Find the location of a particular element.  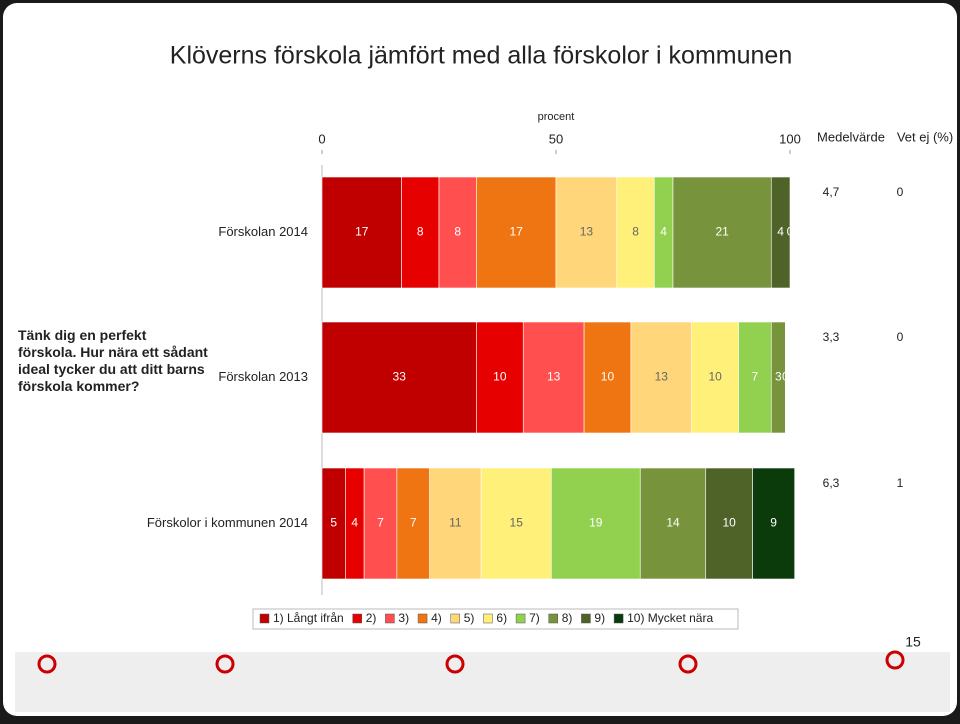

legend-label: 8) is located at coordinates (567, 618).